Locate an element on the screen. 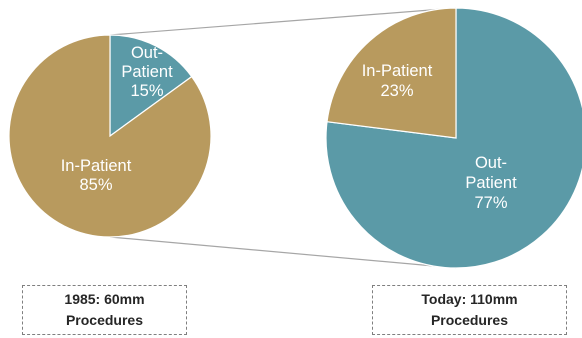 The width and height of the screenshot is (582, 338). pie-1985-slice-1-label: In-Patient 85% is located at coordinates (96, 175).